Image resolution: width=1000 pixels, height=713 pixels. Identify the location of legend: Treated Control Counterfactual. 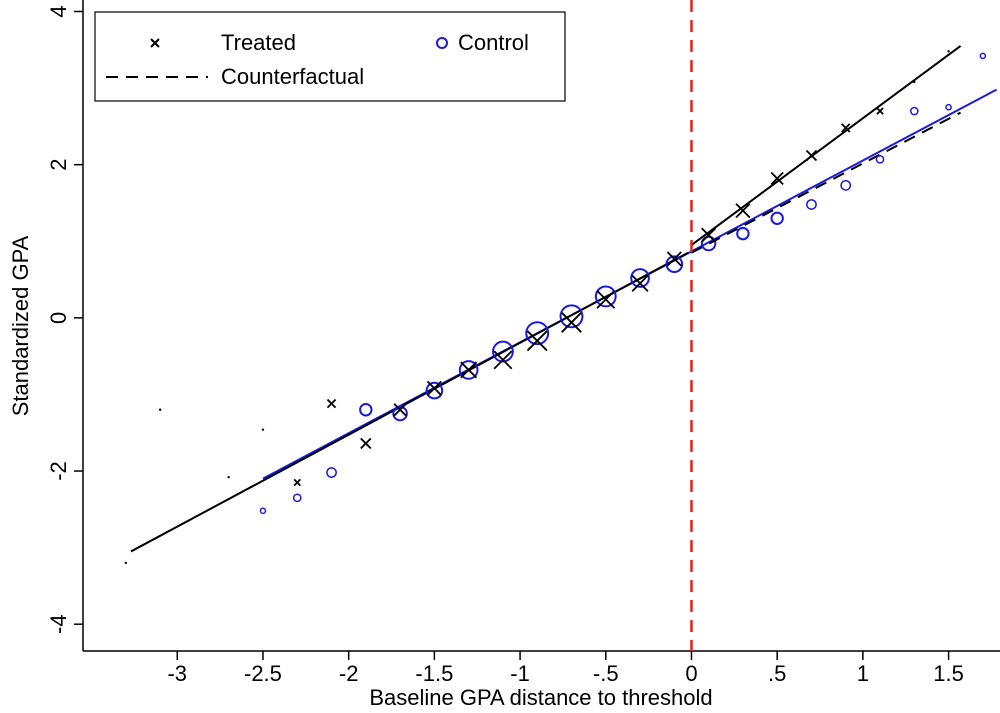
(330, 56).